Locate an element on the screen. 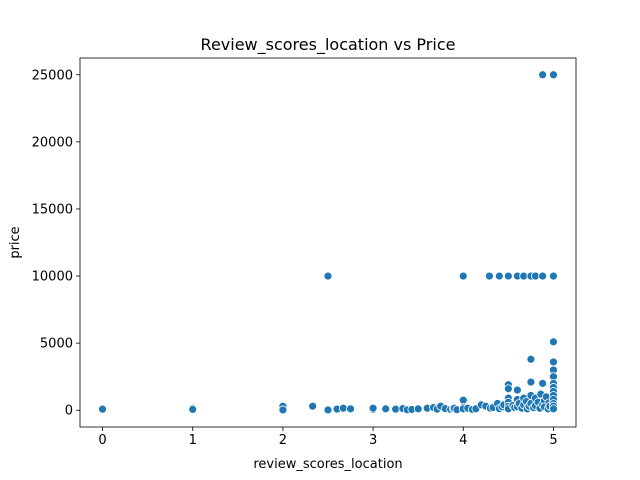 The image size is (640, 480). x-tick-label: 0 is located at coordinates (102, 440).